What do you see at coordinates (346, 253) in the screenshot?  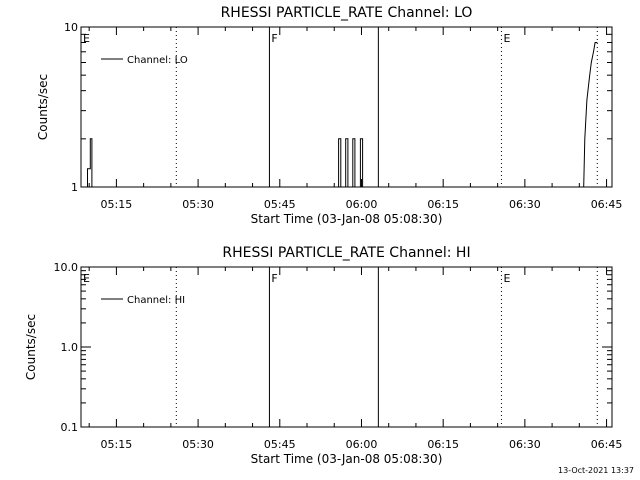 I see `chart-title: RHESSI PARTICLE_RATE Channel: HI` at bounding box center [346, 253].